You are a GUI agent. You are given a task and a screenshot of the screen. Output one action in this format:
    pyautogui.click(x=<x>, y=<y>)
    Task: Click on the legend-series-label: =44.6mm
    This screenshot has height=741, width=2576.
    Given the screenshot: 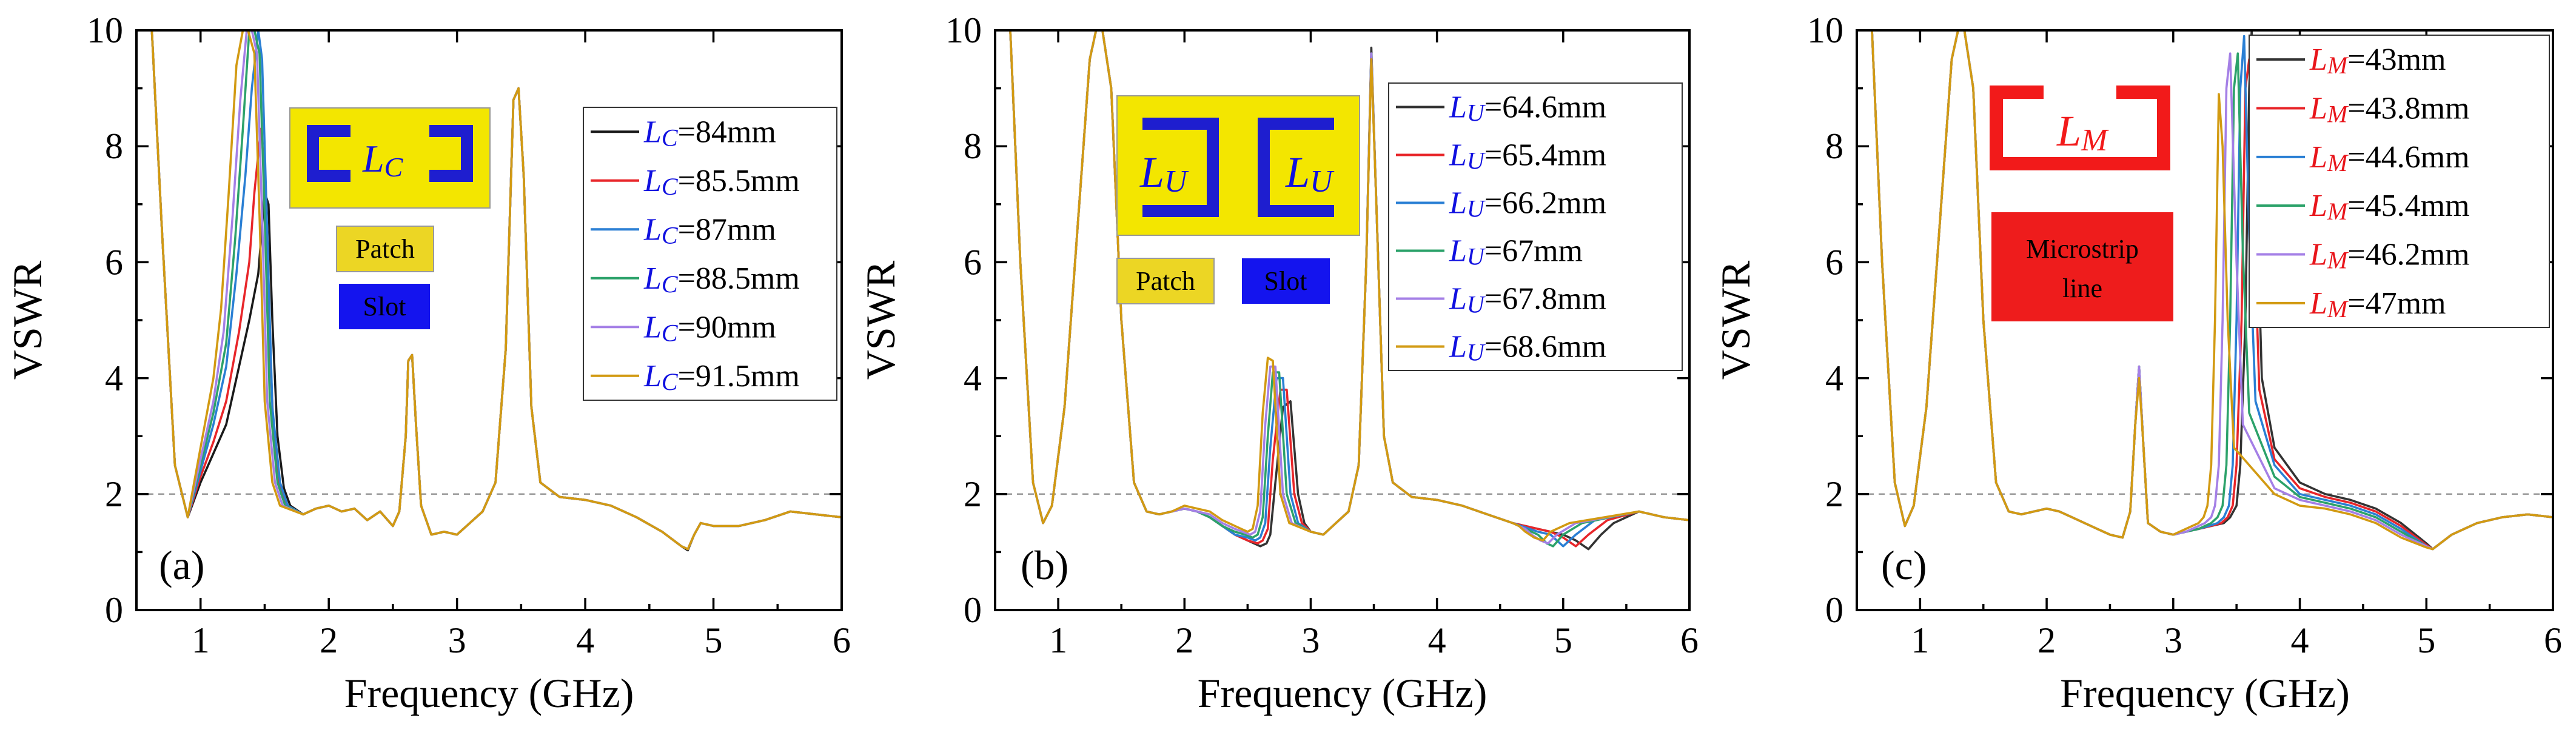 What is the action you would take?
    pyautogui.click(x=2408, y=158)
    